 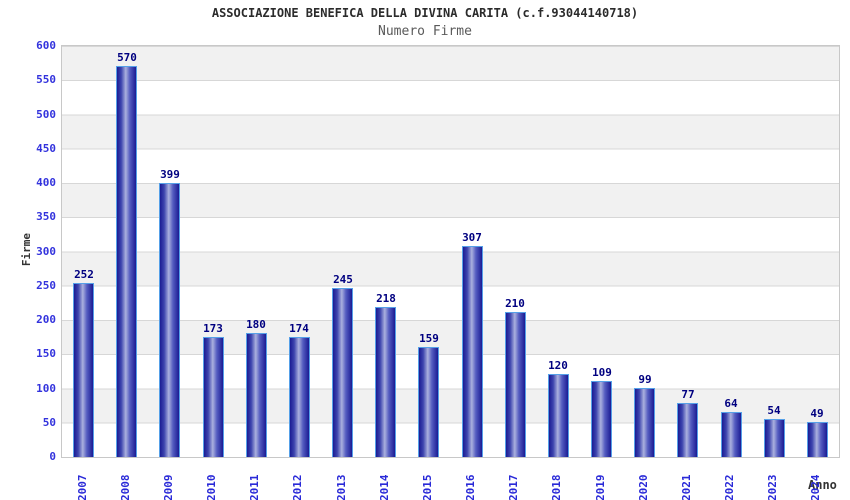 I want to click on x-tick-label: 2013, so click(x=341, y=487).